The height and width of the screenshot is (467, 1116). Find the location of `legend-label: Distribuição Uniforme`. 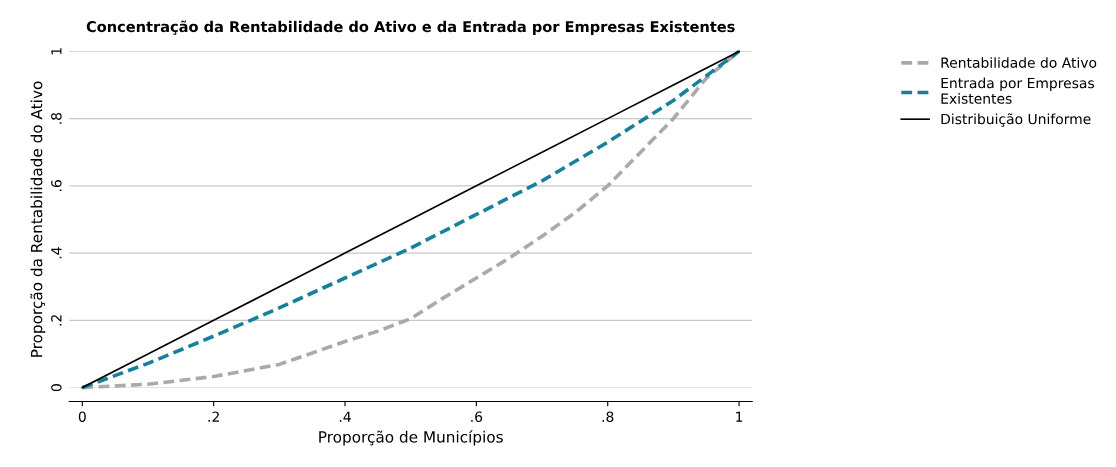

legend-label: Distribuição Uniforme is located at coordinates (1016, 120).